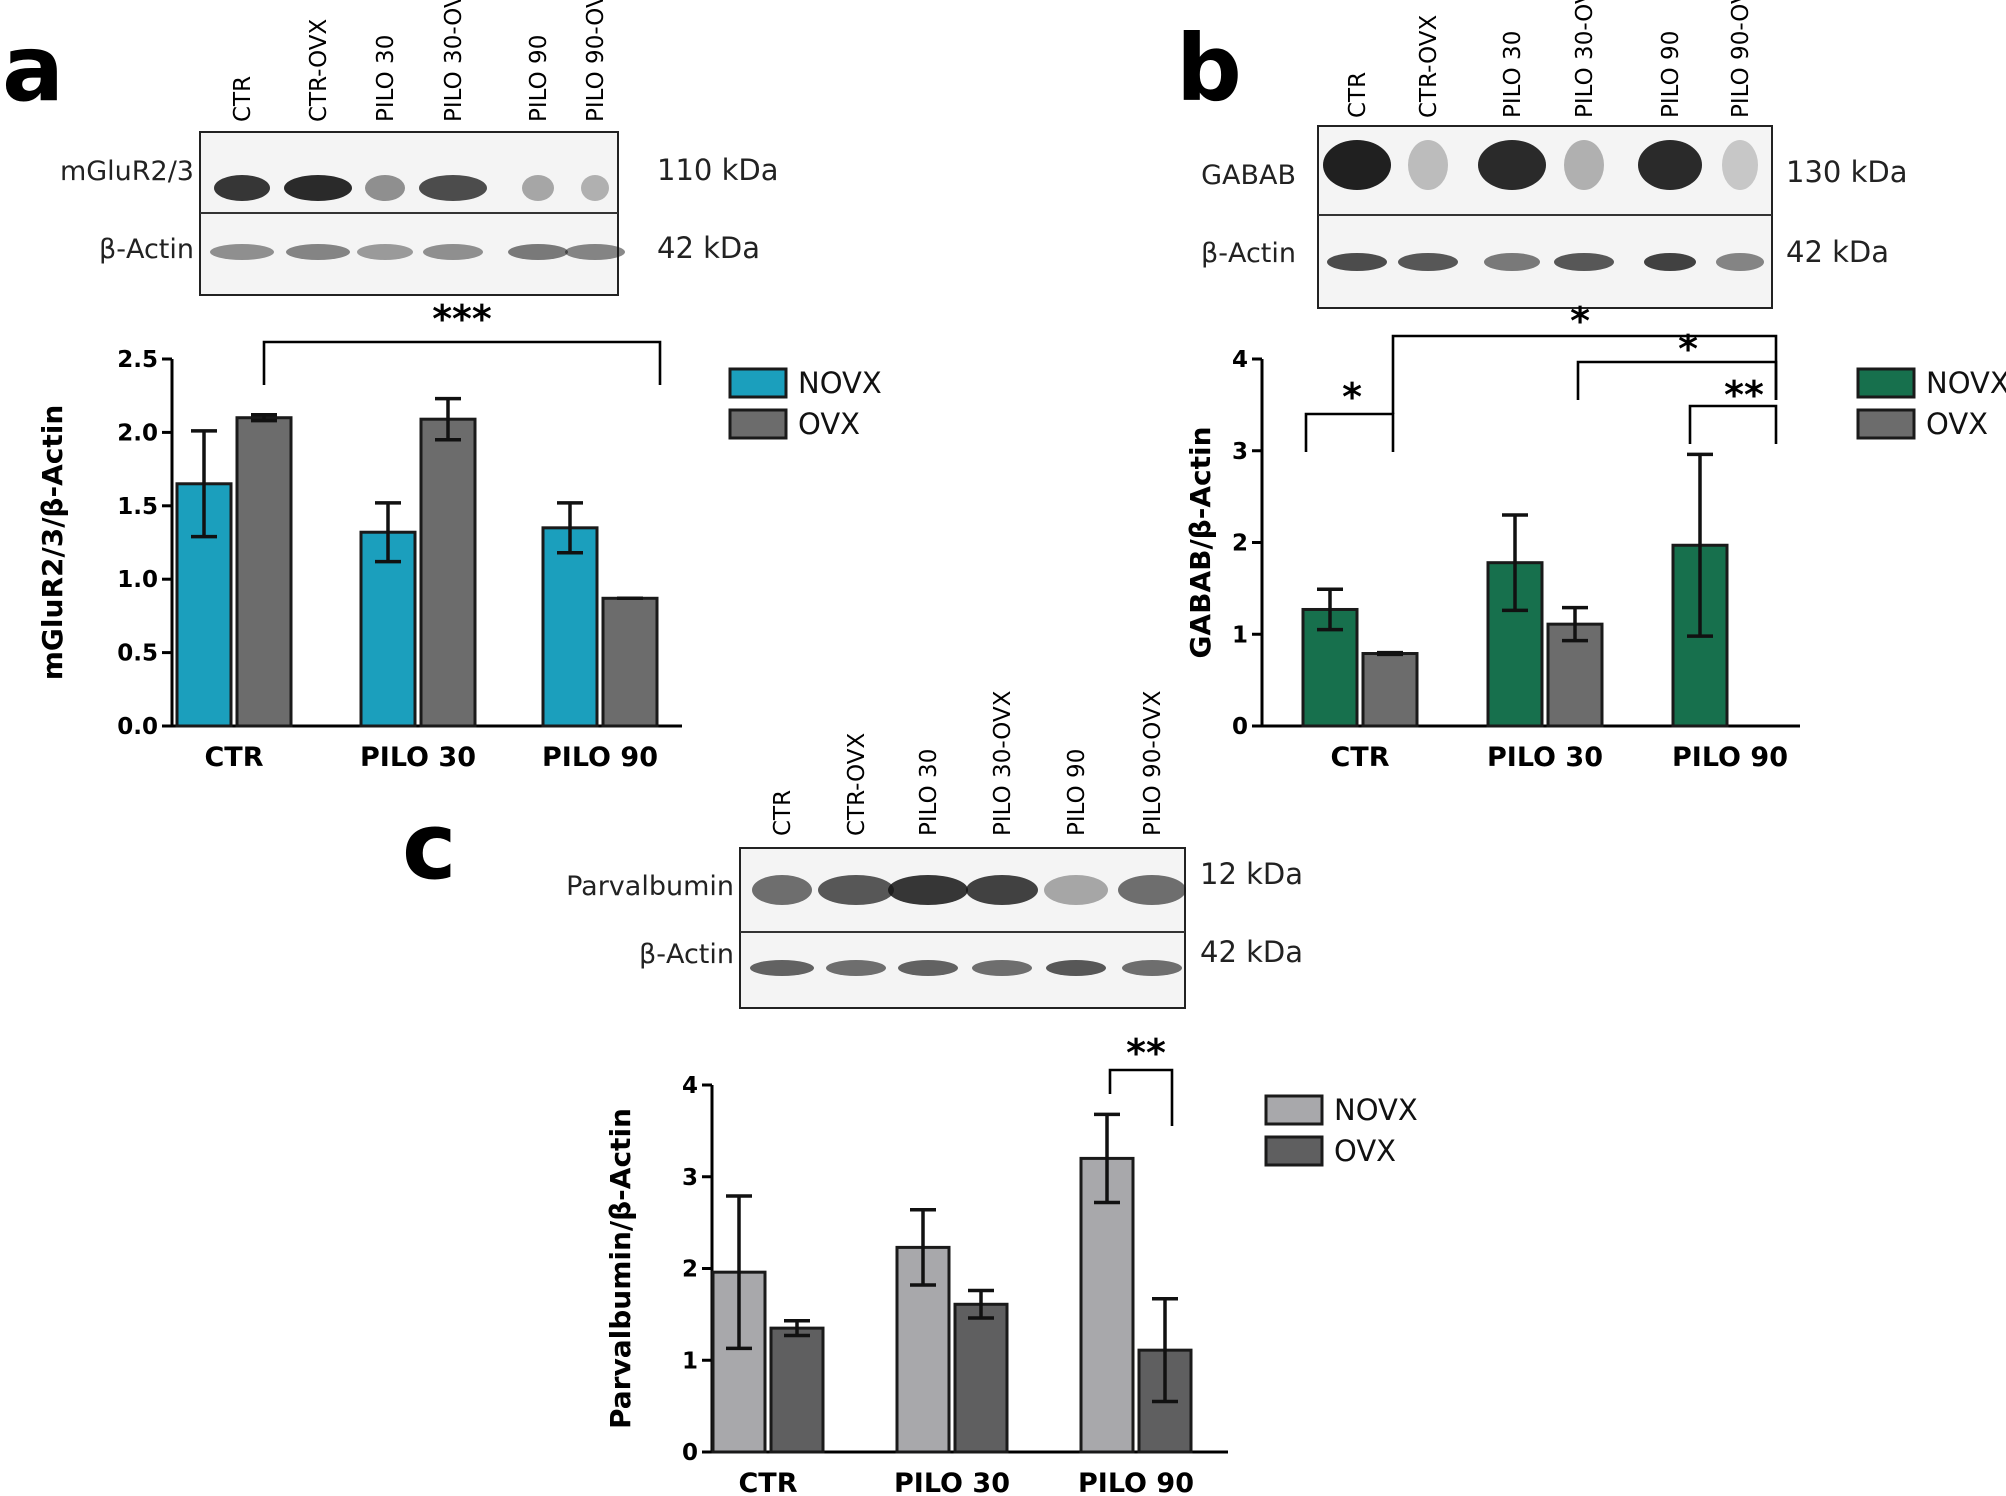  Describe the element at coordinates (1846, 172) in the screenshot. I see `kda-label: 130 kDa` at that location.